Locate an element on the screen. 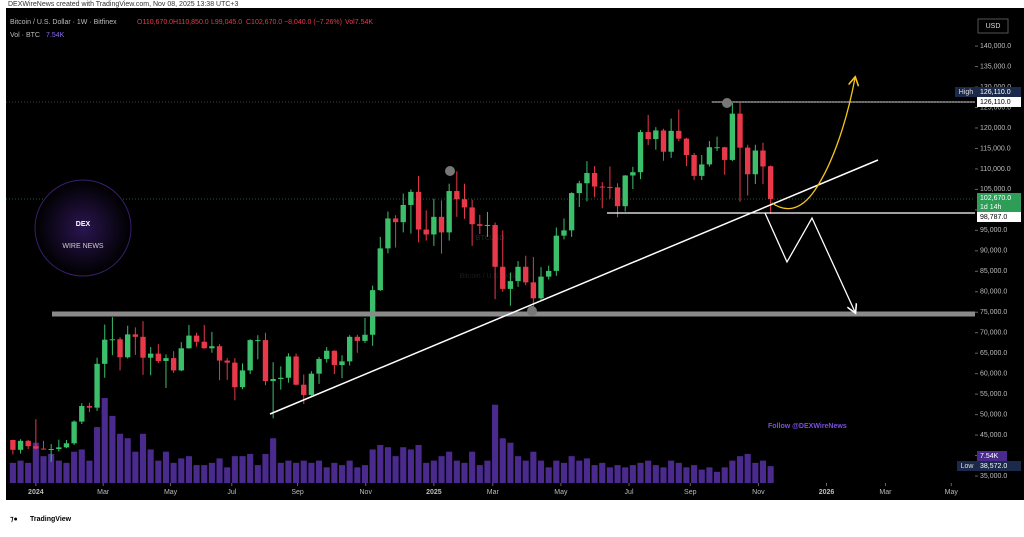 This screenshot has height=537, width=1024. logo-main: DEX is located at coordinates (83, 224).